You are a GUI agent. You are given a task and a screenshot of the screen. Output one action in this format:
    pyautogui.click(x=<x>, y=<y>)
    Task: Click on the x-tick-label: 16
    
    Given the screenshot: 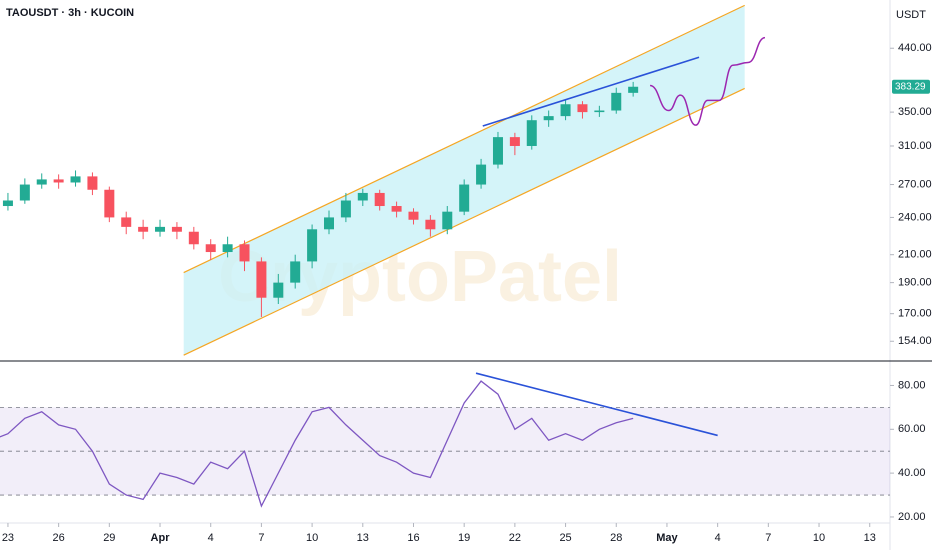 What is the action you would take?
    pyautogui.click(x=413, y=538)
    